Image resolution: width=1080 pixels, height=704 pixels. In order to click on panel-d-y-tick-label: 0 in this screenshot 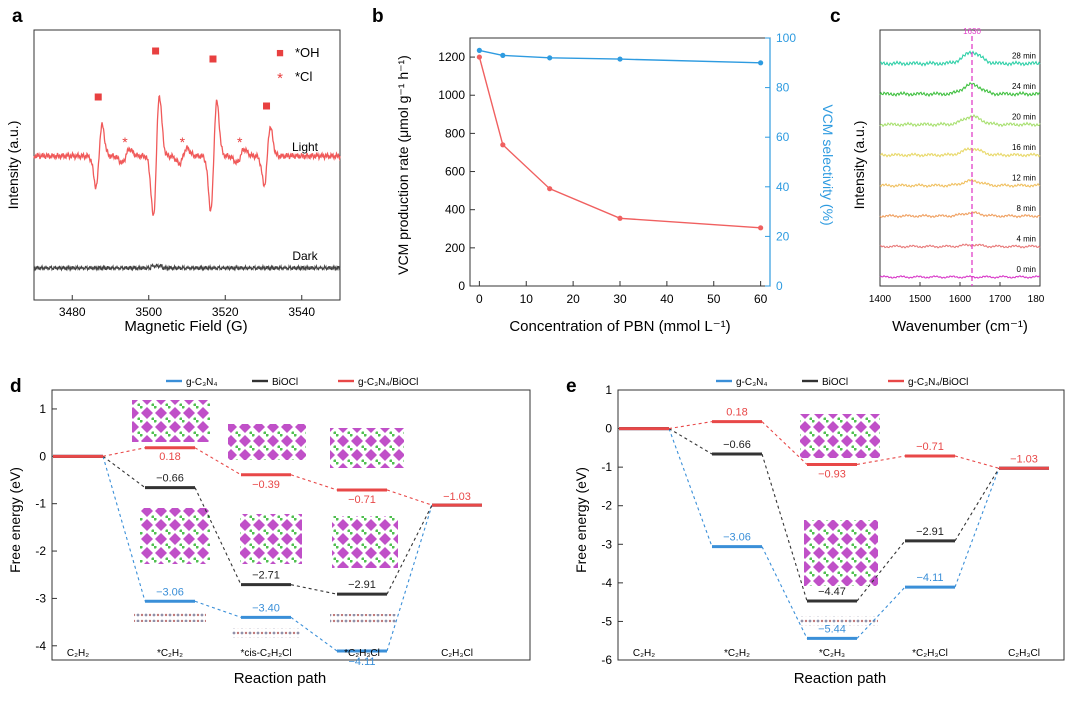, I will do `click(42, 456)`.